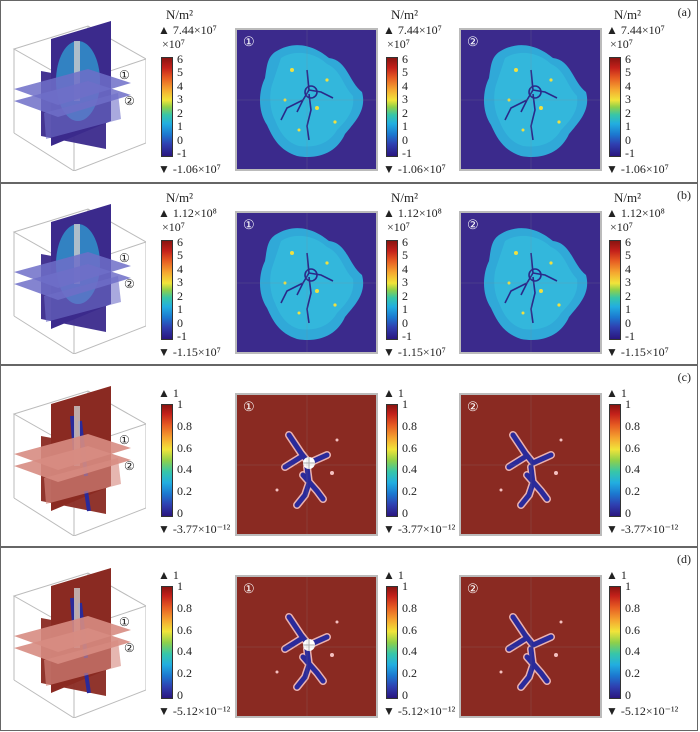 The width and height of the screenshot is (700, 732). Describe the element at coordinates (684, 377) in the screenshot. I see `panel-tag: (c)` at that location.